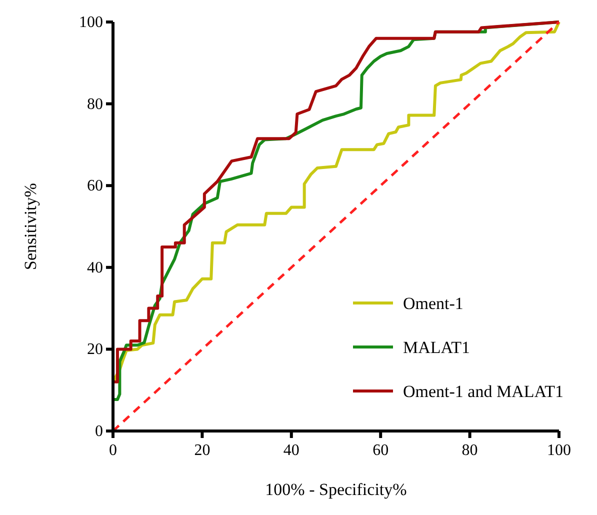  Describe the element at coordinates (202, 450) in the screenshot. I see `x-tick-label: 20` at that location.